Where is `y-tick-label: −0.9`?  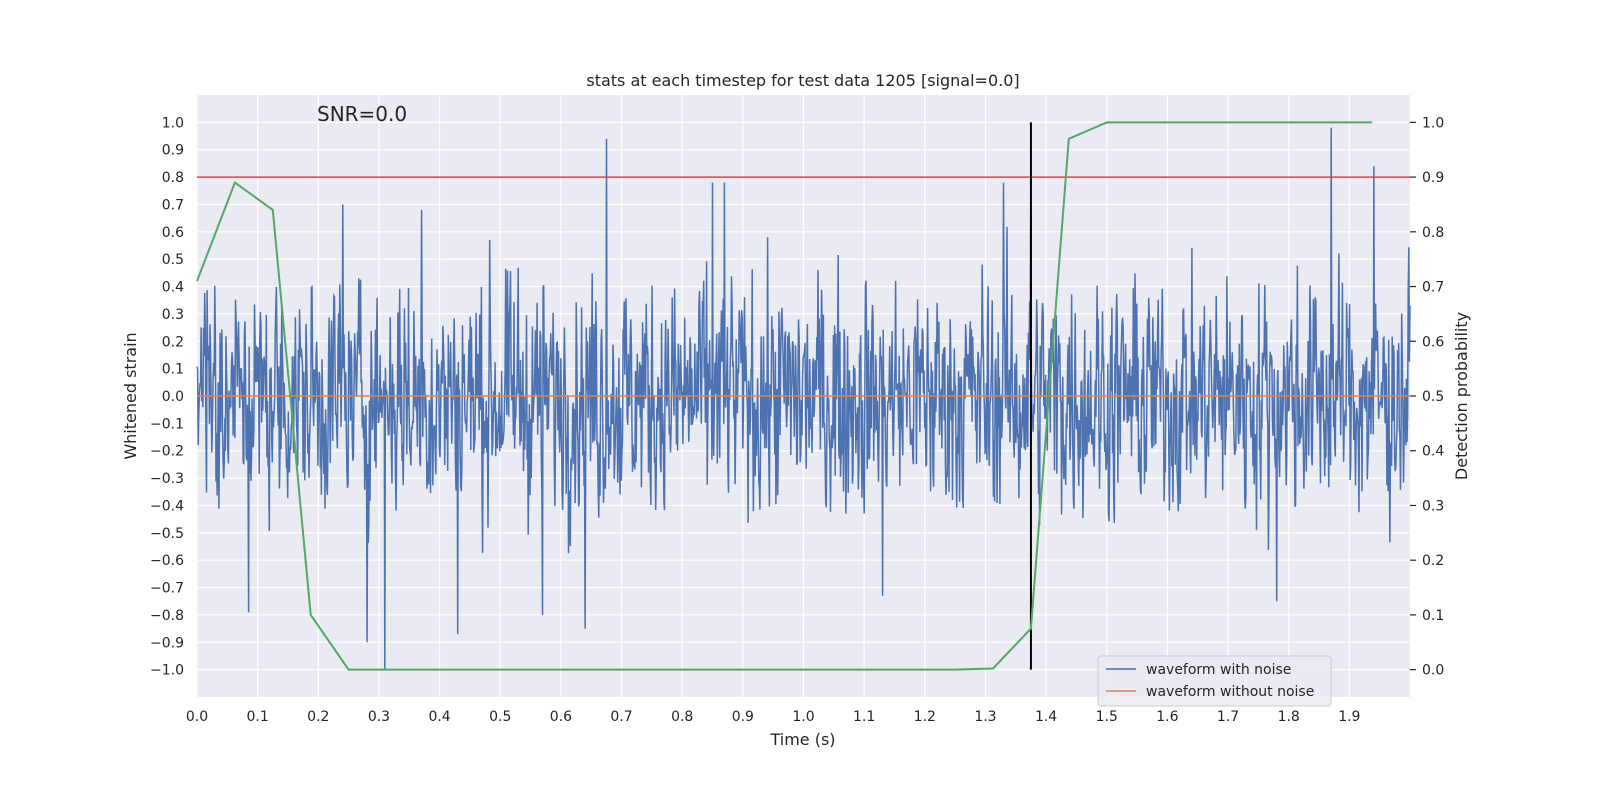 y-tick-label: −0.9 is located at coordinates (167, 643).